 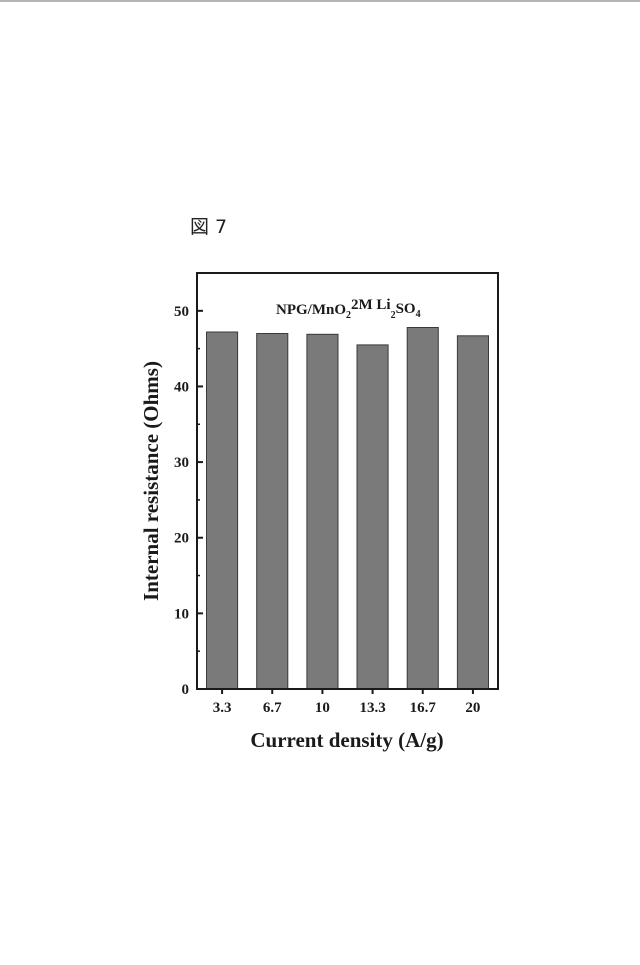 What do you see at coordinates (322, 708) in the screenshot?
I see `x-tick-label-10: 10` at bounding box center [322, 708].